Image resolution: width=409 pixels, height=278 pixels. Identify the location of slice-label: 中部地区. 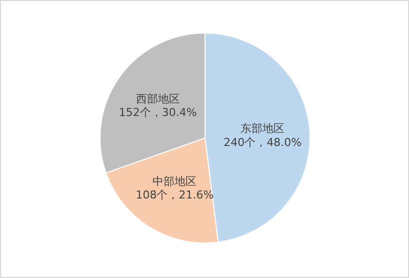
(174, 181).